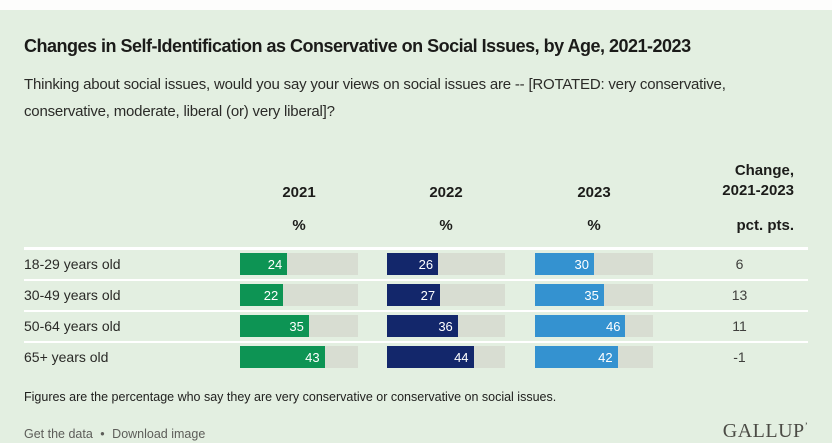 The image size is (832, 443). I want to click on top-strip, so click(416, 5).